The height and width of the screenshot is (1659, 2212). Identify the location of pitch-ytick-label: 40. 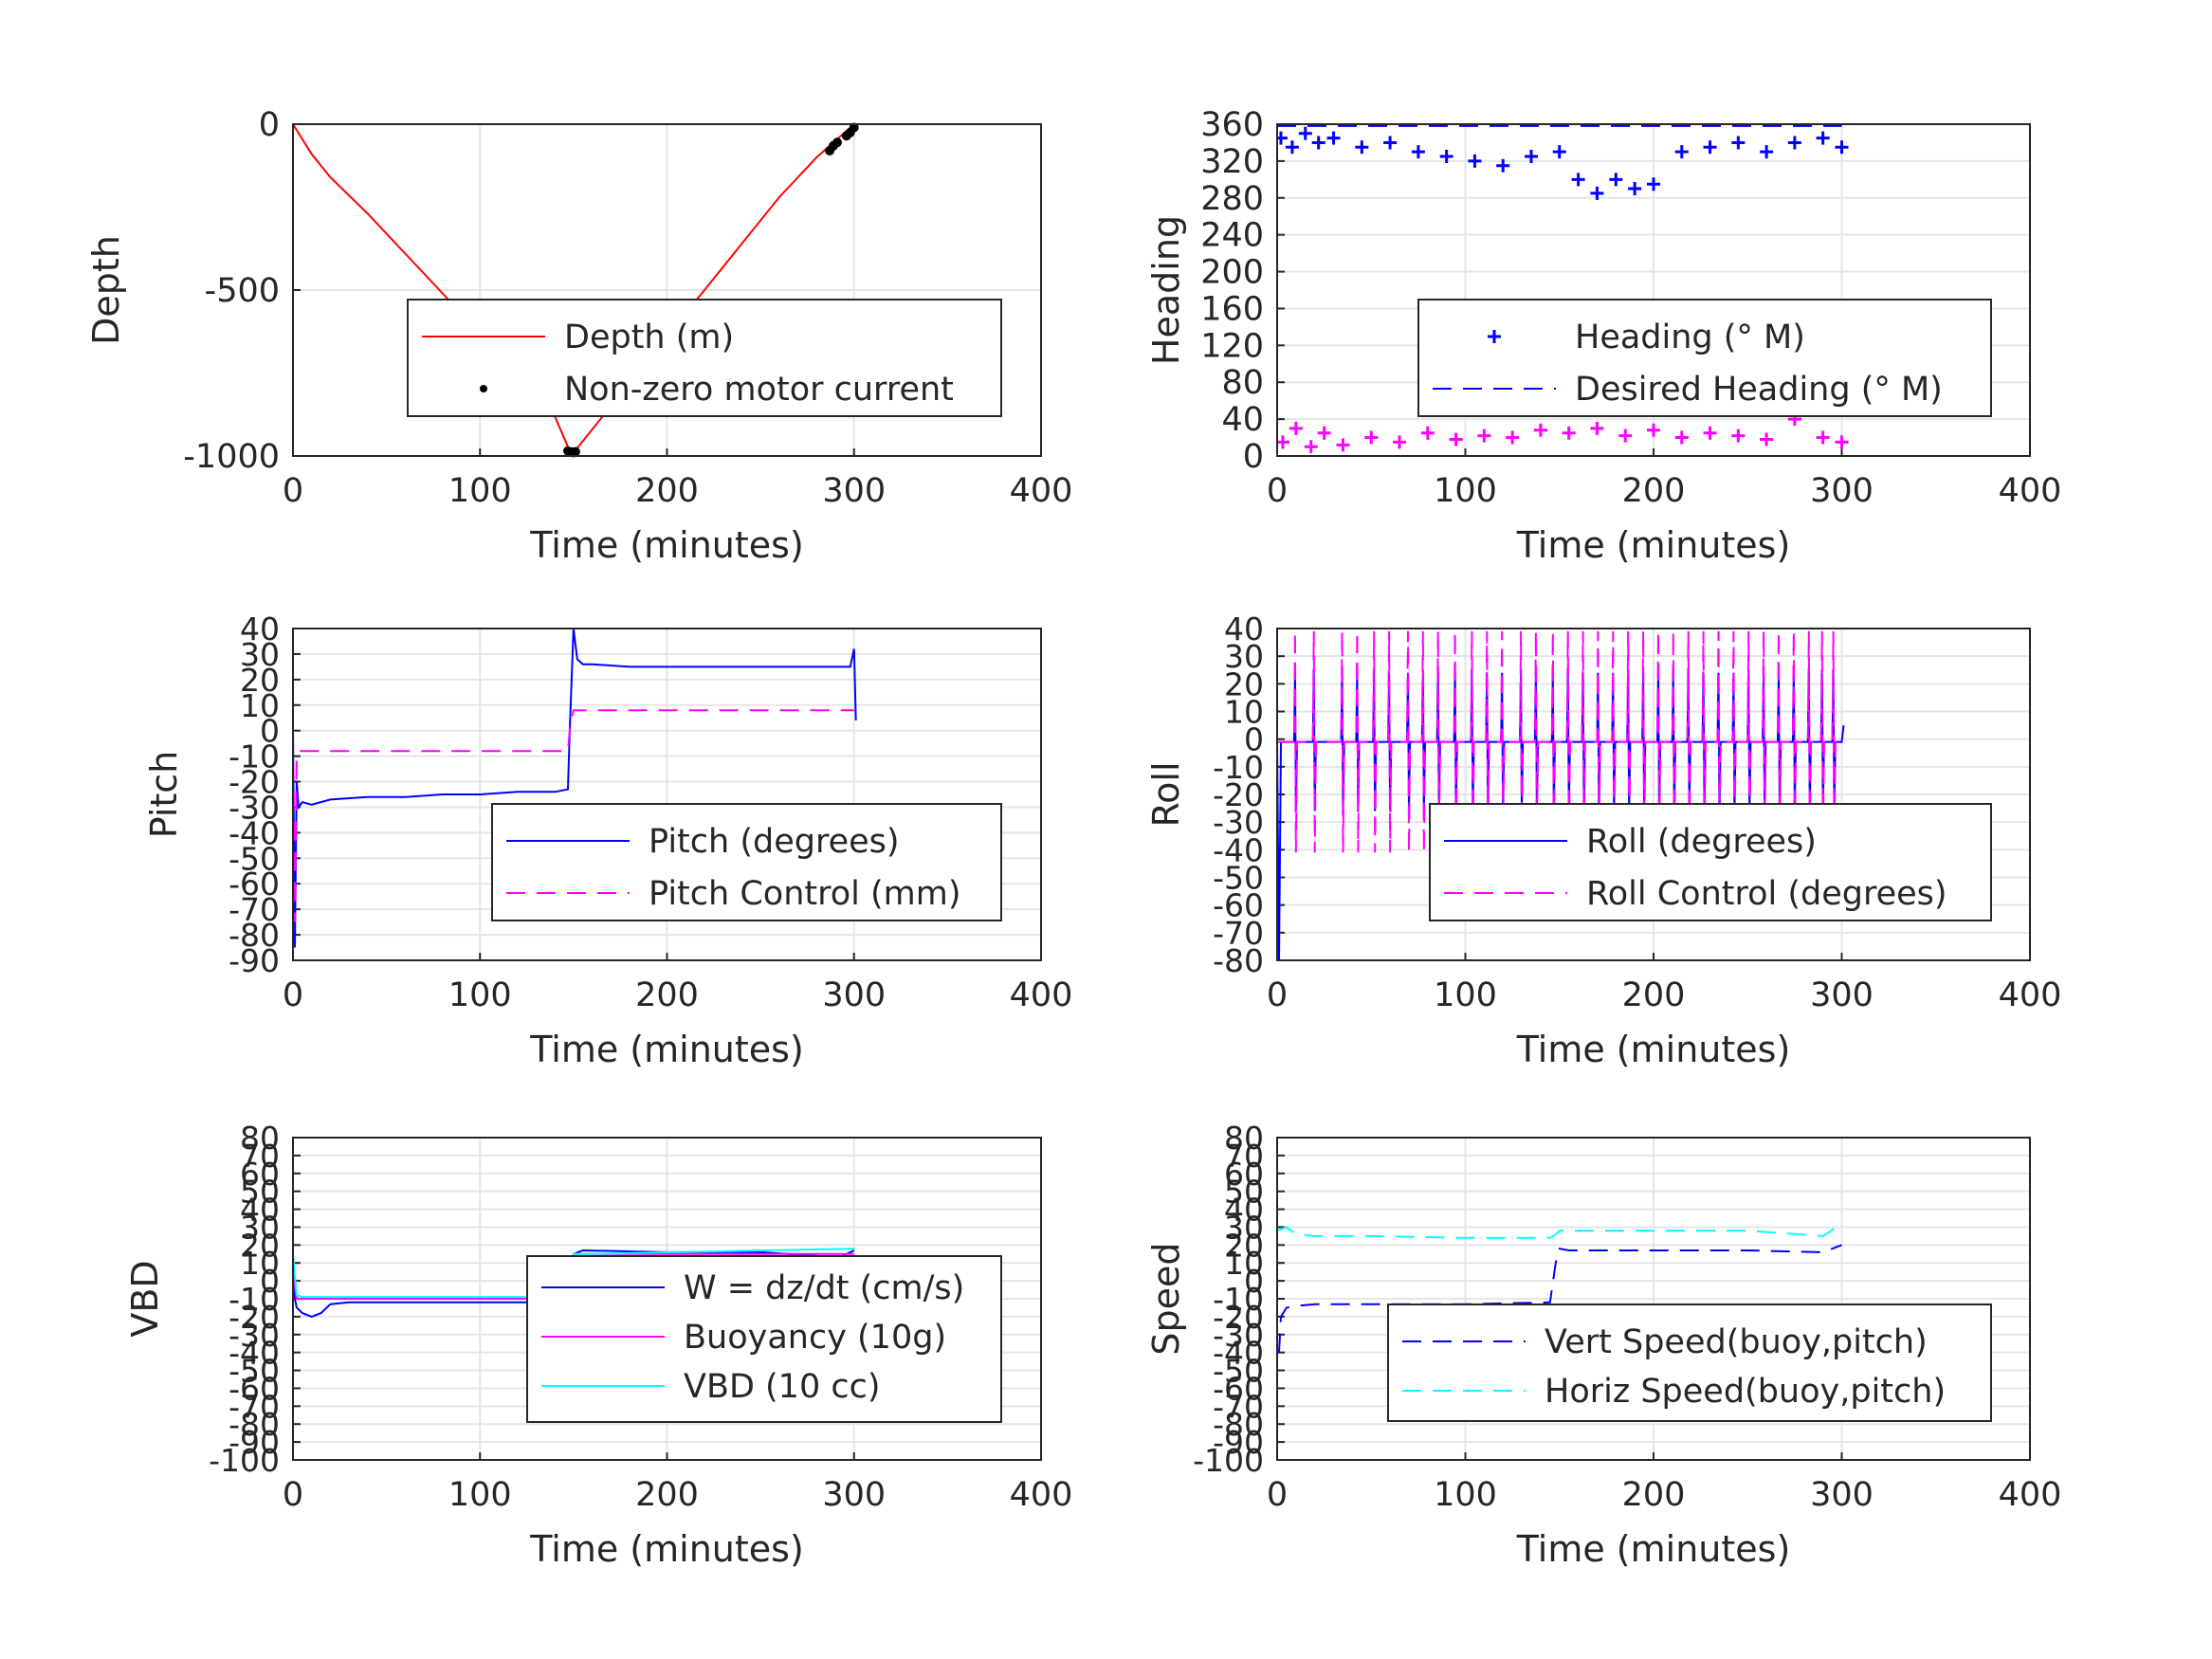
(260, 629).